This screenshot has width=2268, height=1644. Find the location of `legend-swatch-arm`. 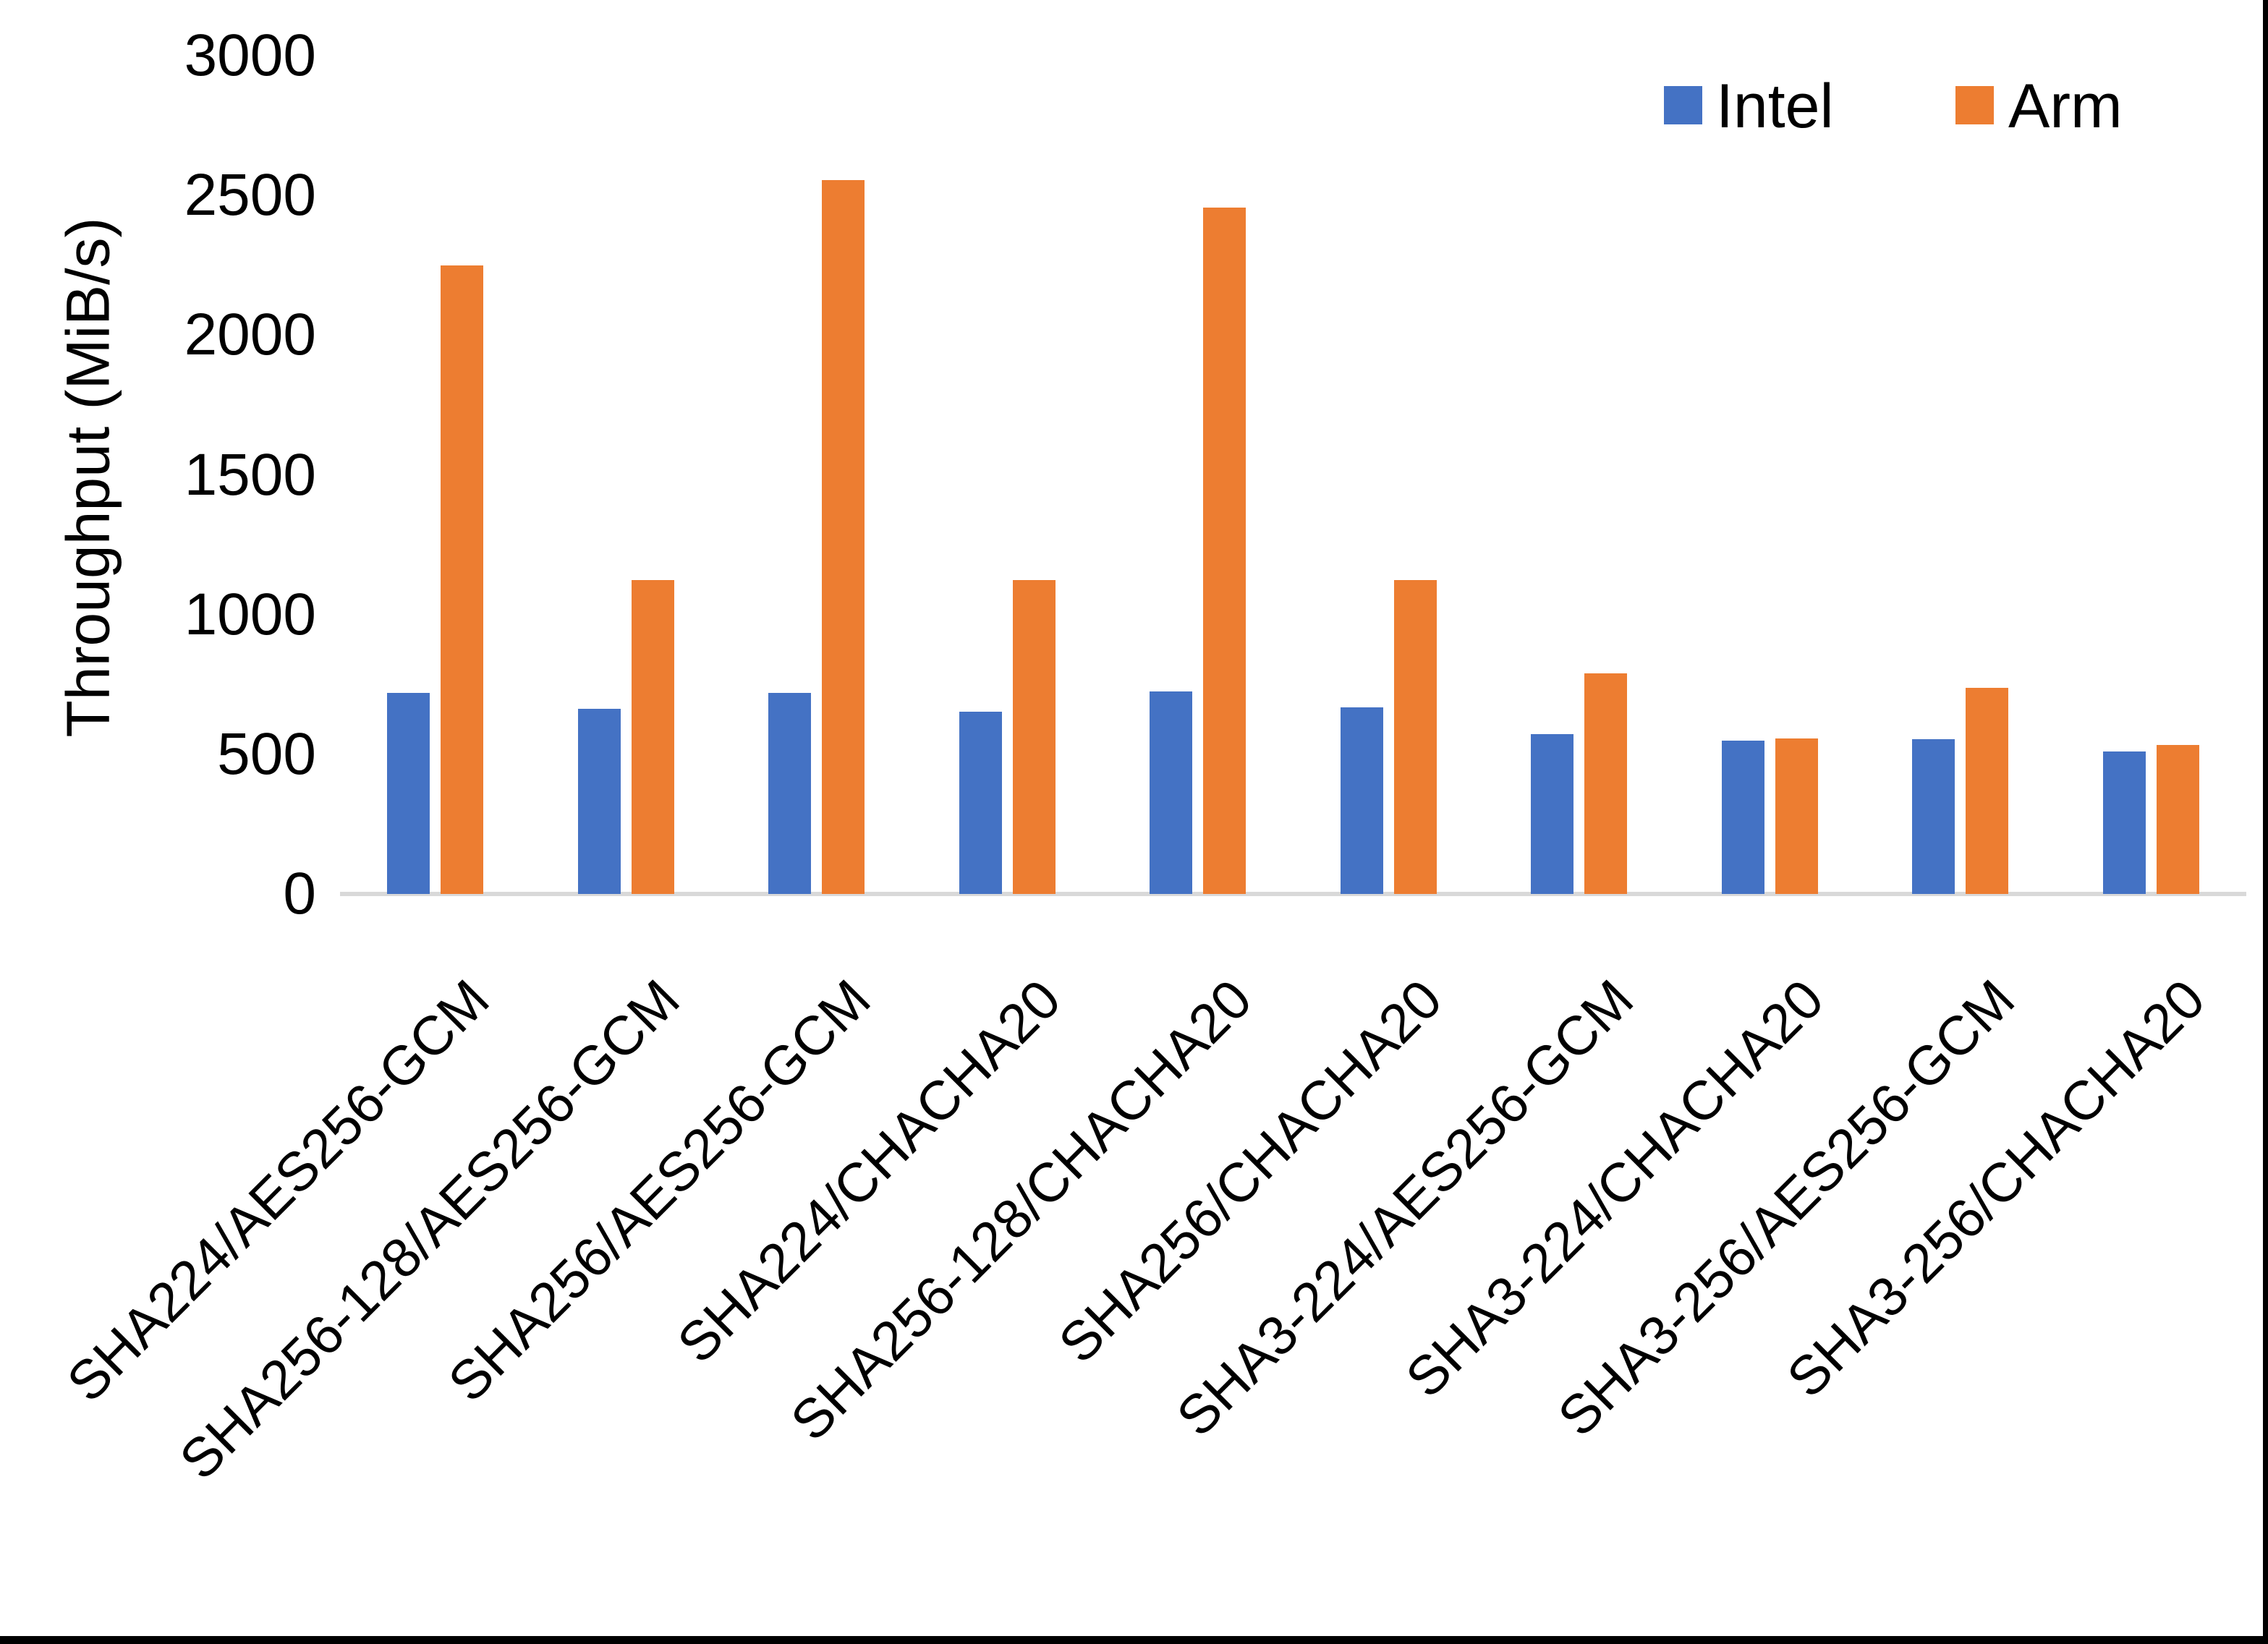

legend-swatch-arm is located at coordinates (1974, 105).